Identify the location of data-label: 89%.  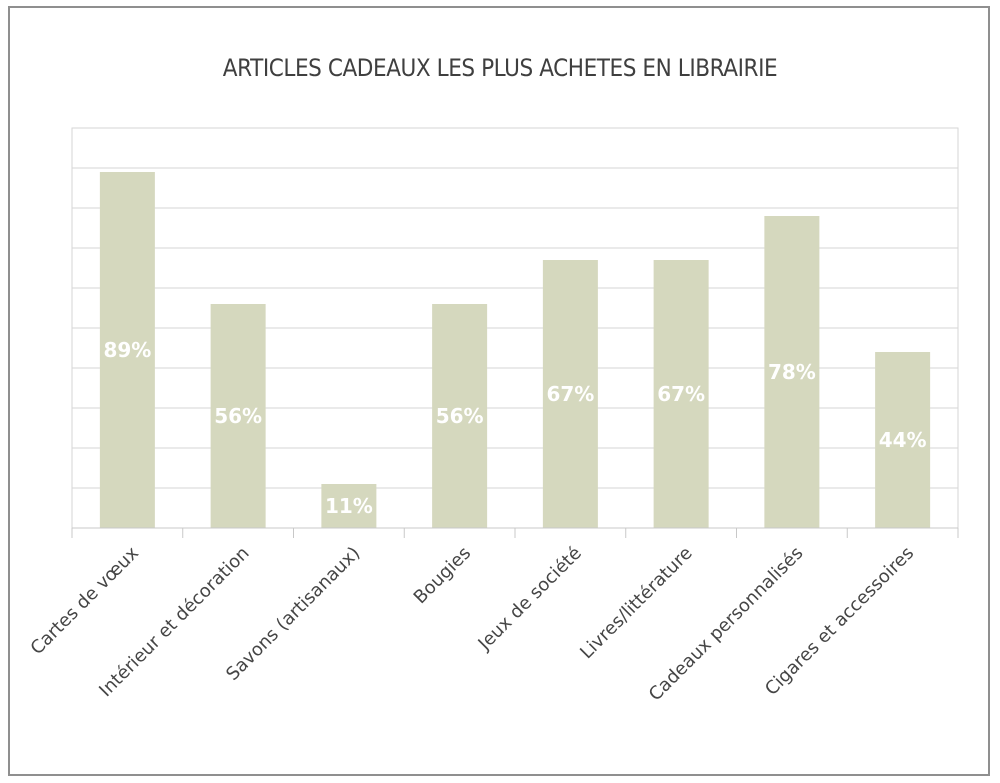
(127, 350).